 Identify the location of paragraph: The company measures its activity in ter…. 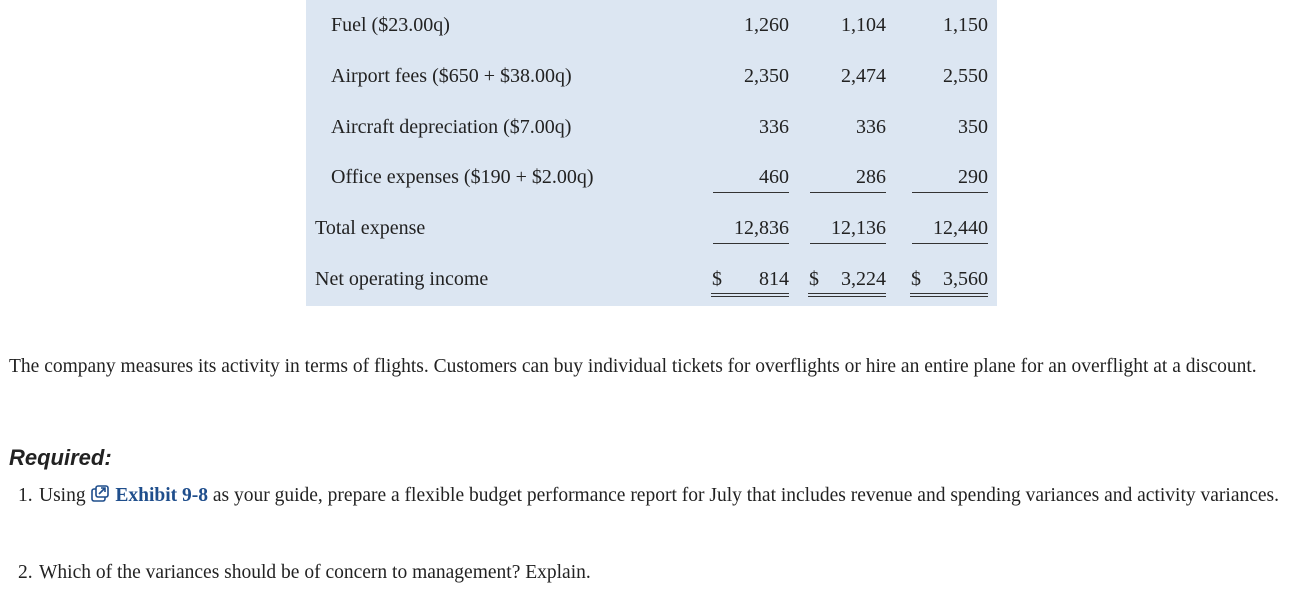
(633, 366).